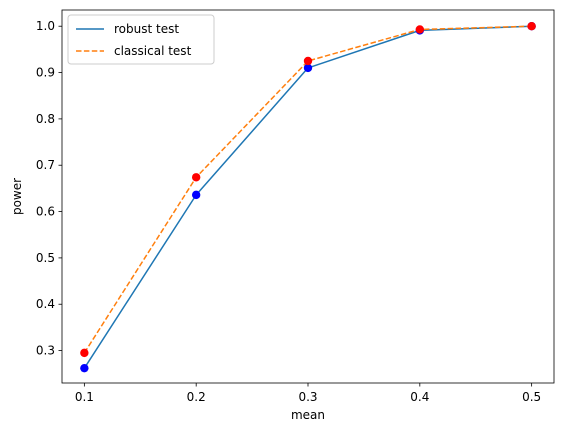 The width and height of the screenshot is (567, 432). Describe the element at coordinates (17, 196) in the screenshot. I see `y-axis-label: power` at that location.